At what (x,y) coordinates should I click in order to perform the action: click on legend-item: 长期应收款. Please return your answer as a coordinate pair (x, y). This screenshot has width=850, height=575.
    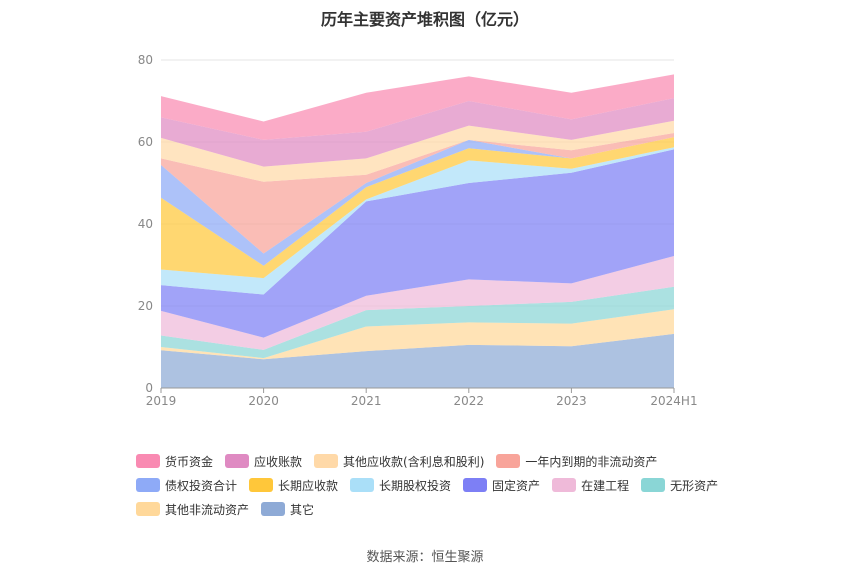
    Looking at the image, I should click on (293, 485).